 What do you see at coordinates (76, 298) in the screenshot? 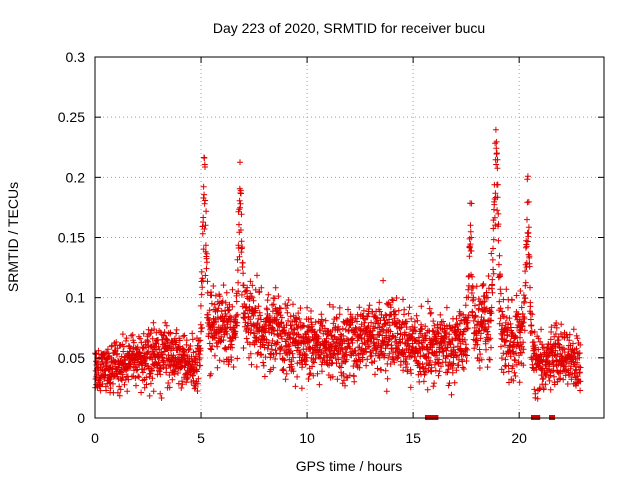
I see `y-tick-label: 0.1` at bounding box center [76, 298].